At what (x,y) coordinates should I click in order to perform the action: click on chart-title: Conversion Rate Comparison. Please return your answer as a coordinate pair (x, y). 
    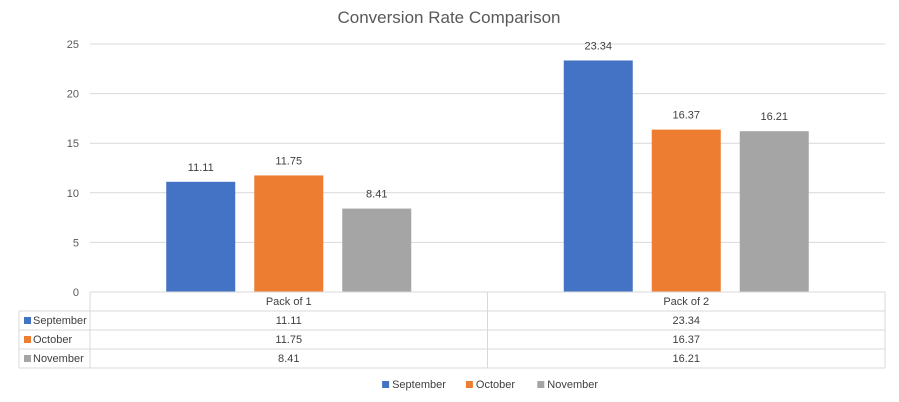
    Looking at the image, I should click on (449, 17).